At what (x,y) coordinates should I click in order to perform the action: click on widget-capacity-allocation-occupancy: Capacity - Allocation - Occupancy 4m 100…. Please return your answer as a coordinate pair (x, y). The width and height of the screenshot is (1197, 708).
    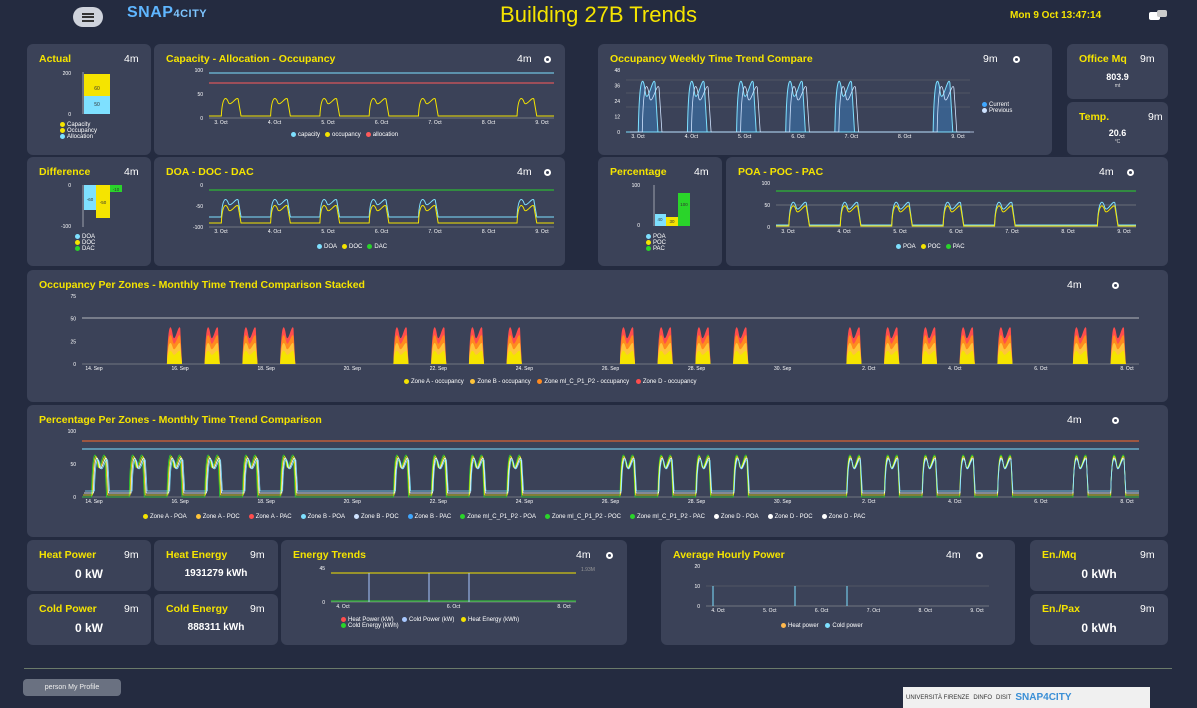
    Looking at the image, I should click on (359, 99).